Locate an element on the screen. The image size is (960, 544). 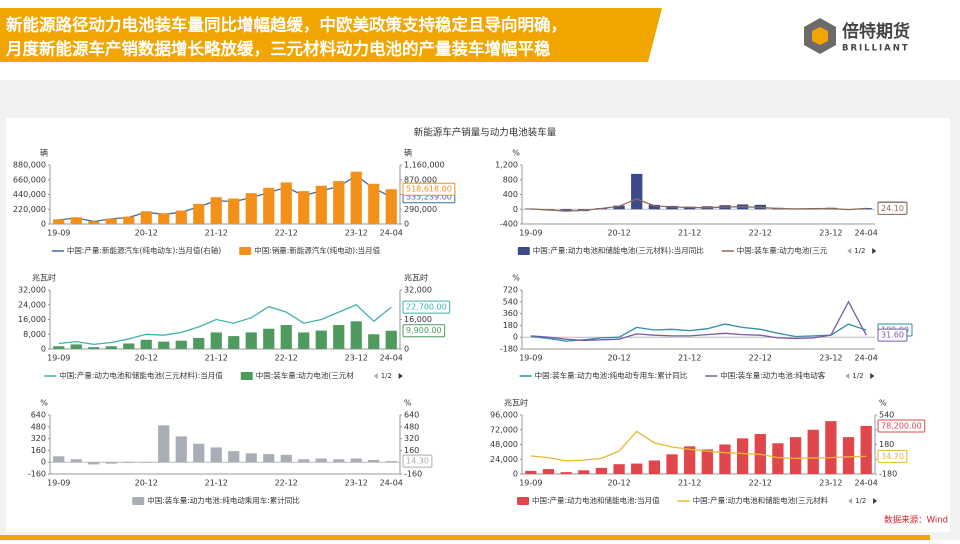
y2-tick-label: 32,000 is located at coordinates (418, 290).